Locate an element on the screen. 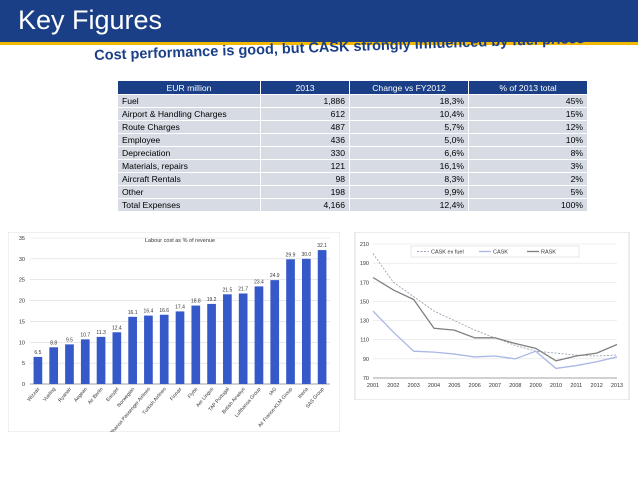 The image size is (638, 479). bar-value-label: 23.4 is located at coordinates (259, 282).